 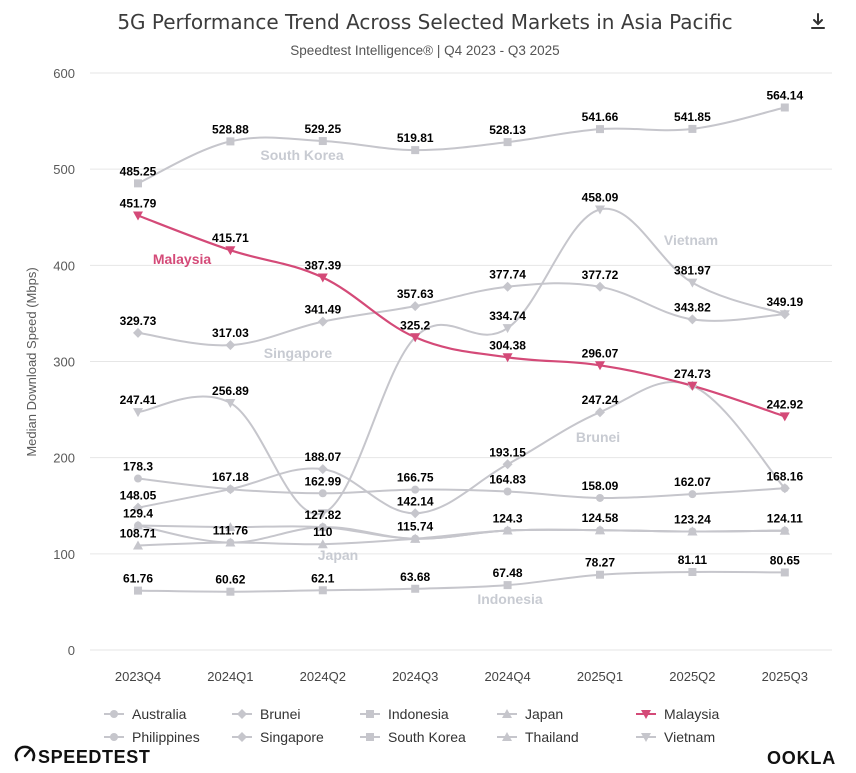 I want to click on y-tick-label: 200, so click(x=64, y=458).